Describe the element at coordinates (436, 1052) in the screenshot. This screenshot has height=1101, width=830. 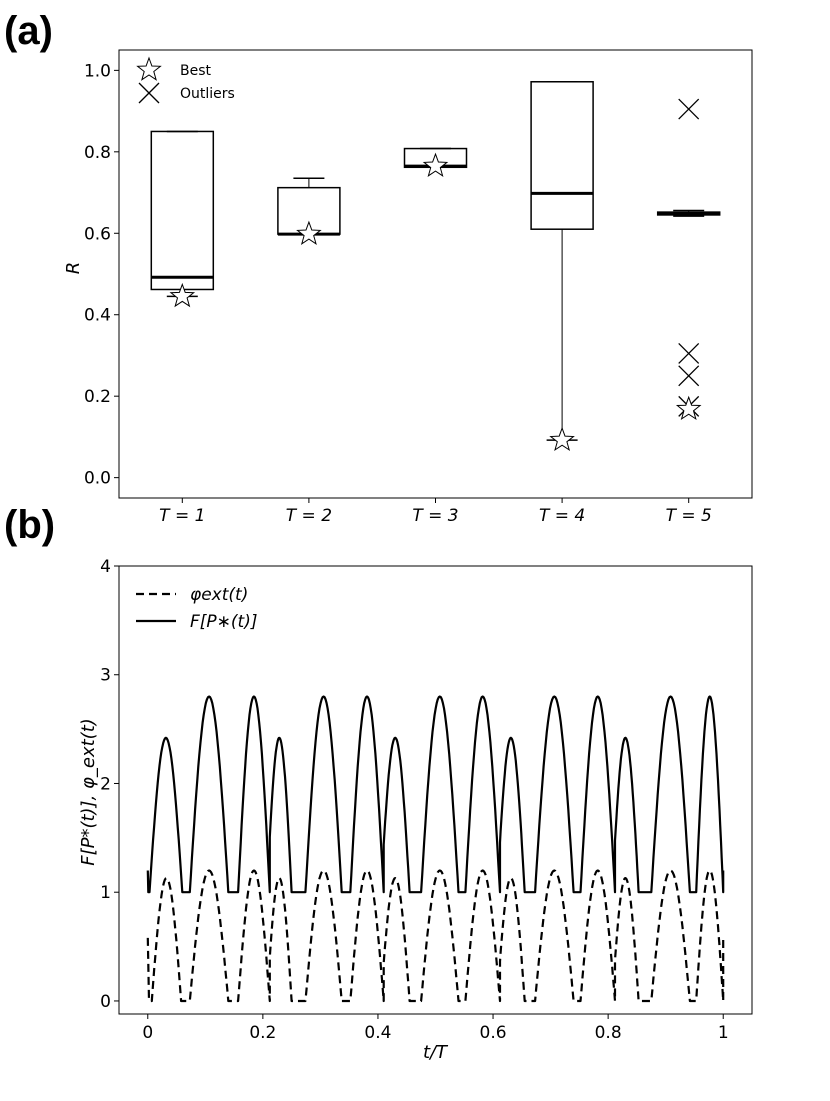
I see `x-axis-label: t/T` at that location.